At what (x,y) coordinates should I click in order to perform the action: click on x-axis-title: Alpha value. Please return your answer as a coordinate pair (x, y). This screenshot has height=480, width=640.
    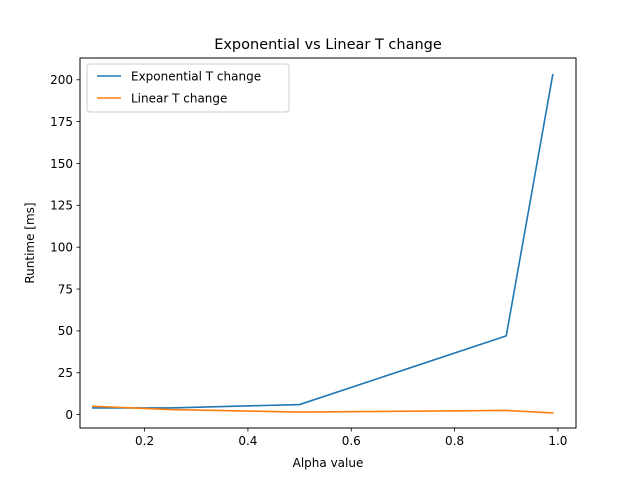
    Looking at the image, I should click on (328, 463).